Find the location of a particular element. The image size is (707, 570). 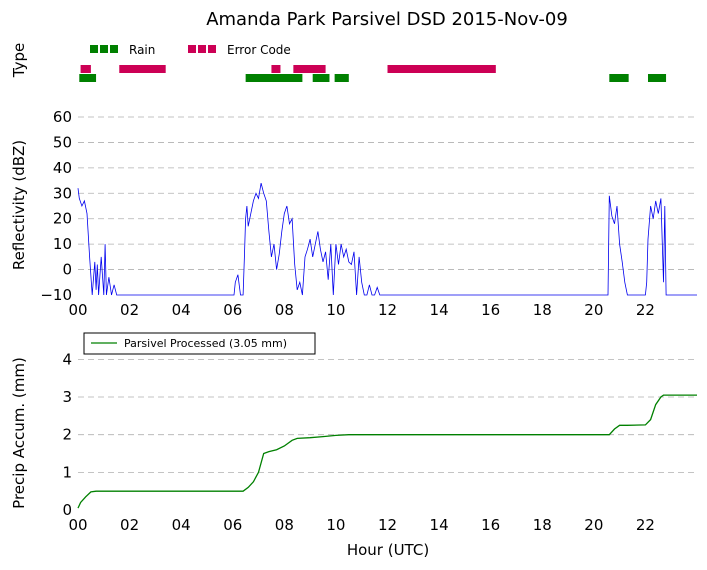

chart-title: Amanda Park Parsivel DSD 2015-Nov-09 is located at coordinates (387, 19).